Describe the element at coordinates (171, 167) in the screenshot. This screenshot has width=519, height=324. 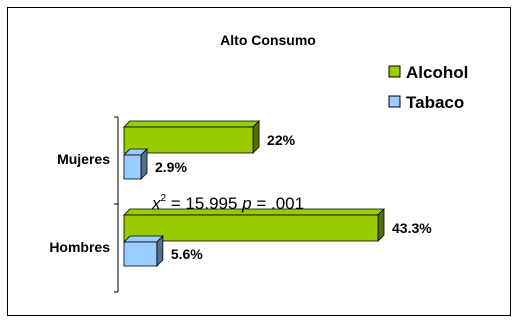
I see `data-label-tabaco-mujeres: 2.9%` at that location.